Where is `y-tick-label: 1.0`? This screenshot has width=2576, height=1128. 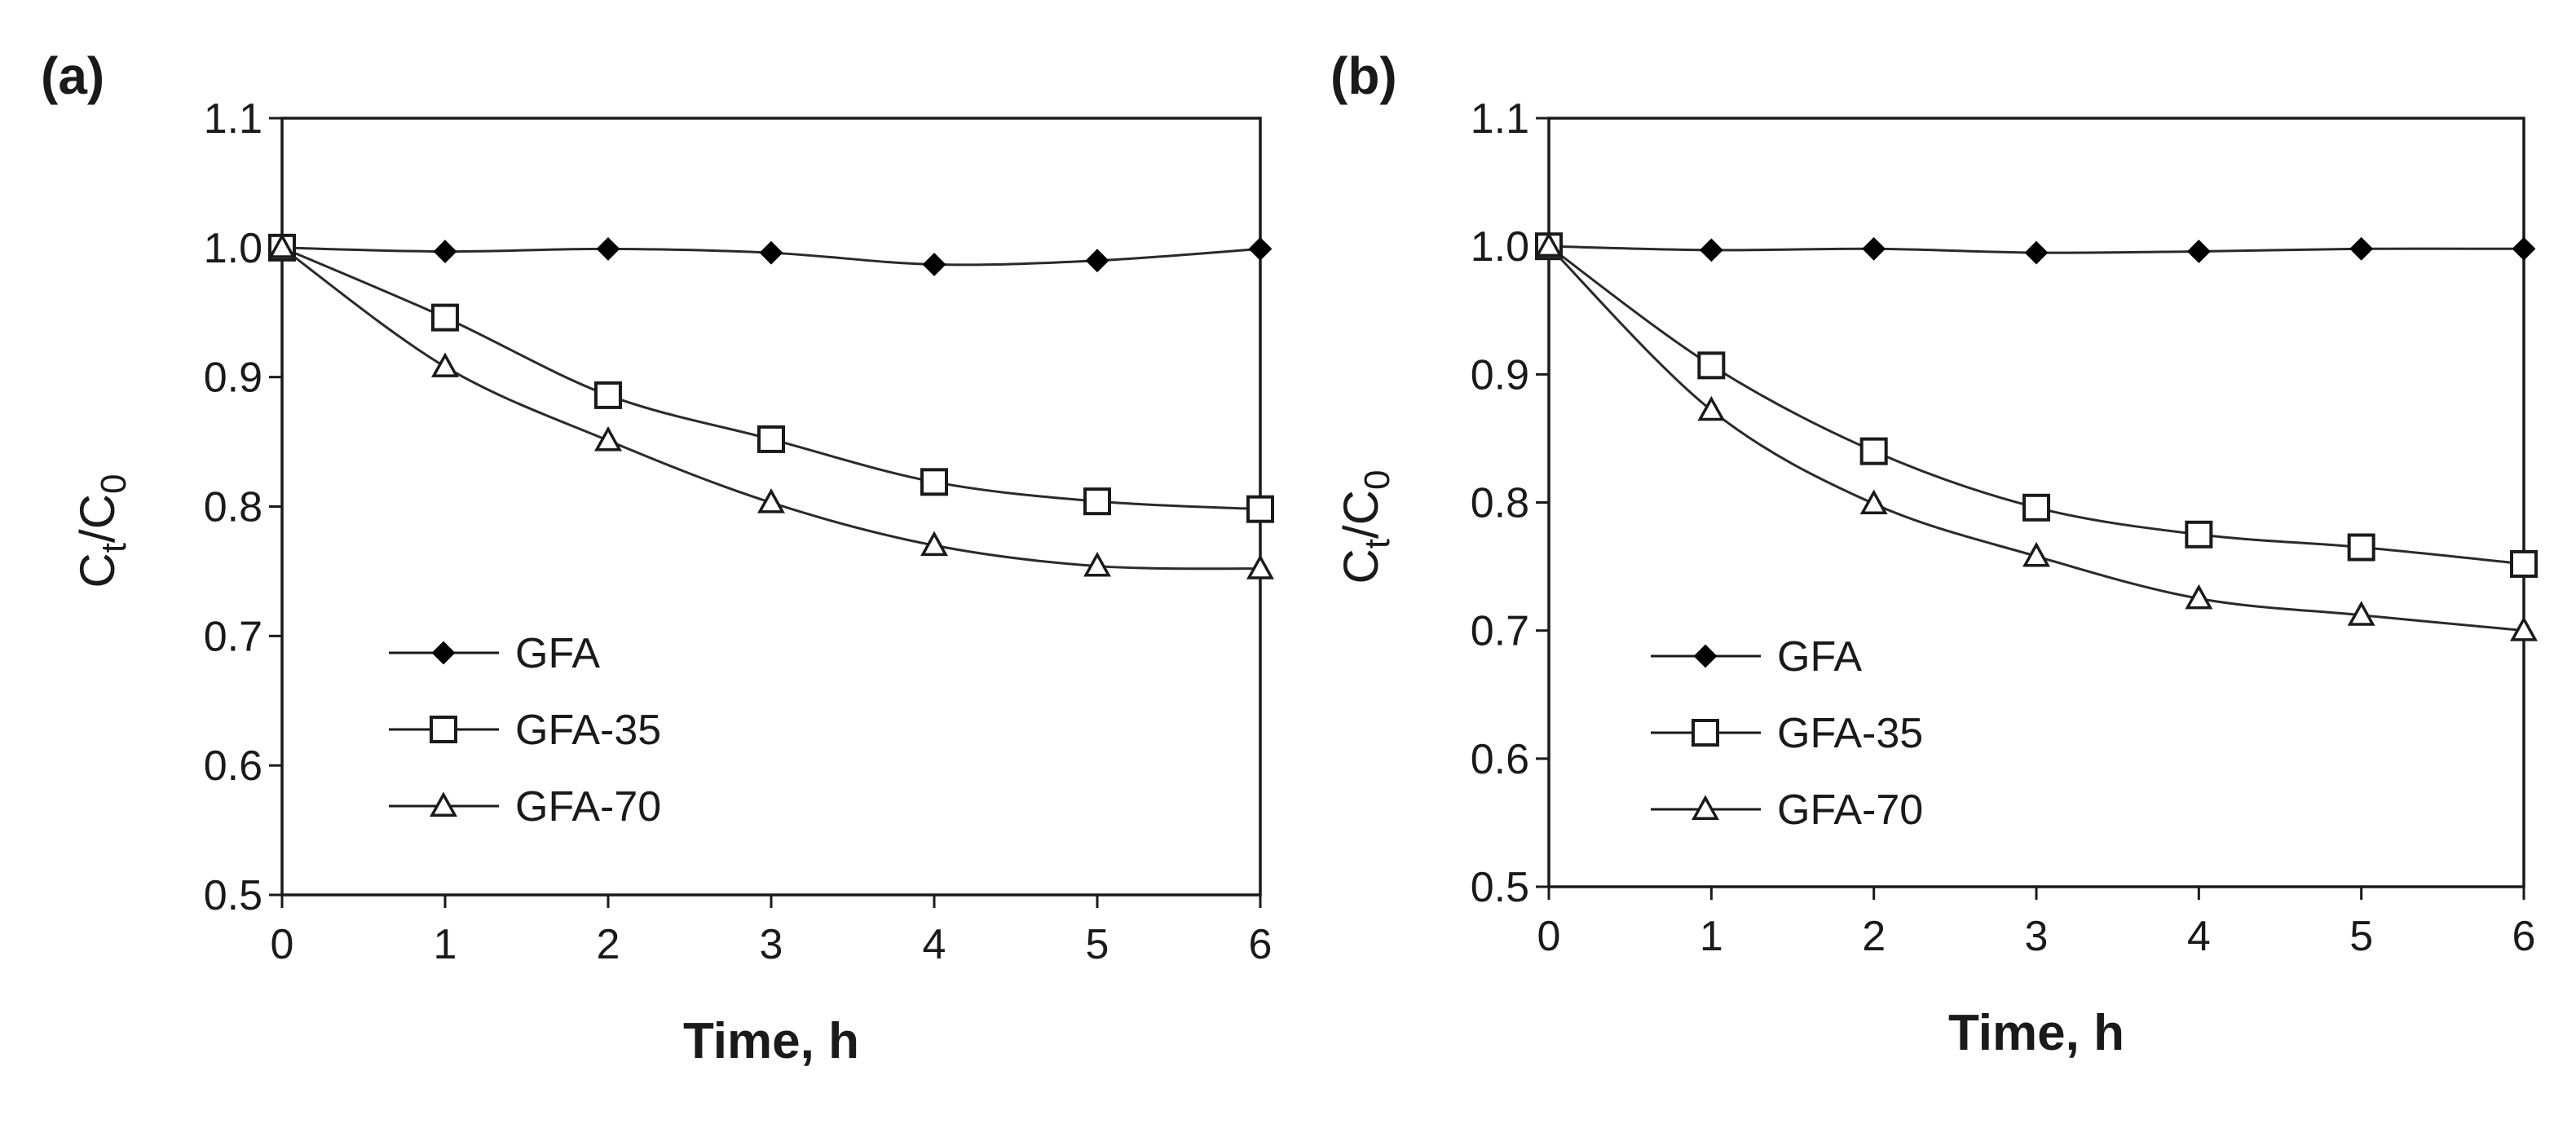
y-tick-label: 1.0 is located at coordinates (1500, 247).